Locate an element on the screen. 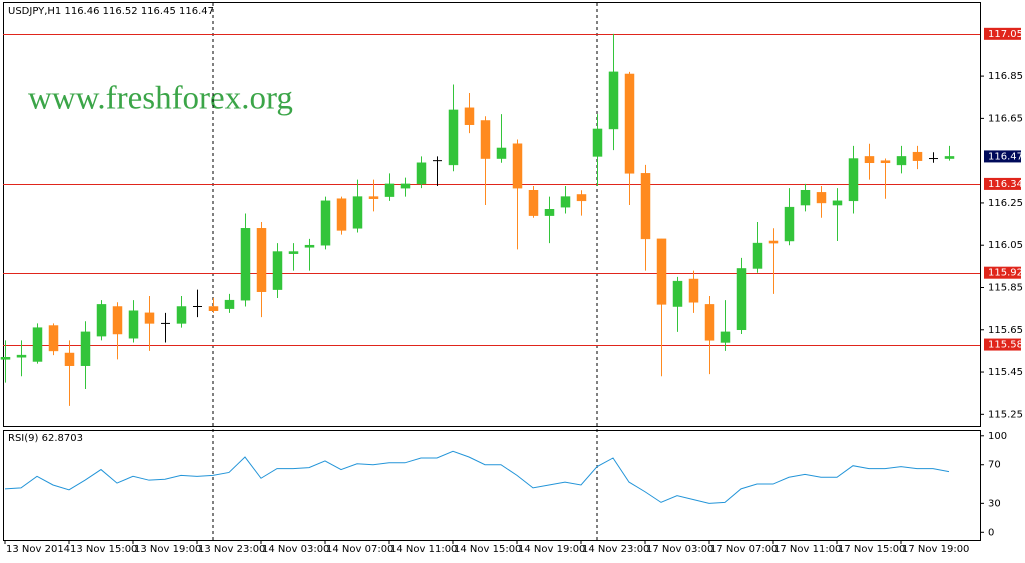 This screenshot has width=1025, height=563. watermark: www.freshforex.org is located at coordinates (160, 99).